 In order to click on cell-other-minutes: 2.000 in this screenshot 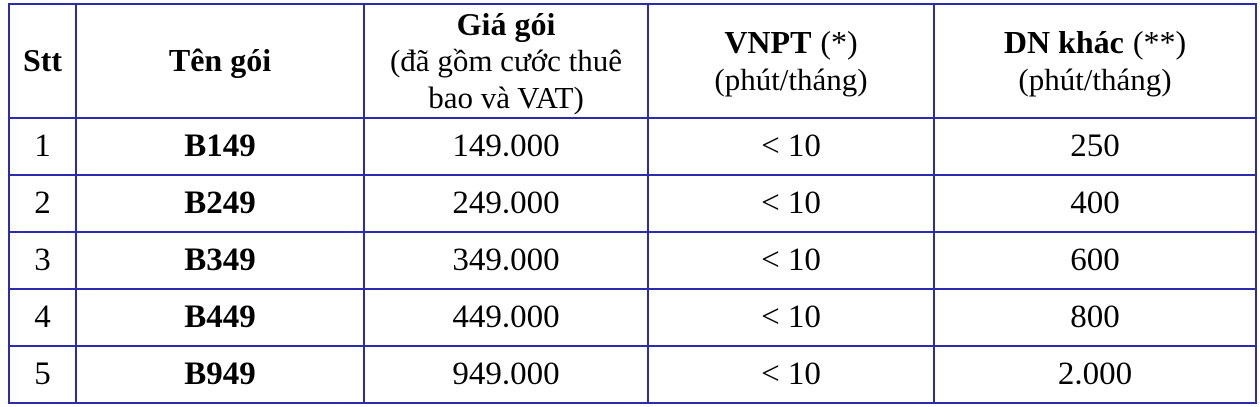, I will do `click(1095, 374)`.